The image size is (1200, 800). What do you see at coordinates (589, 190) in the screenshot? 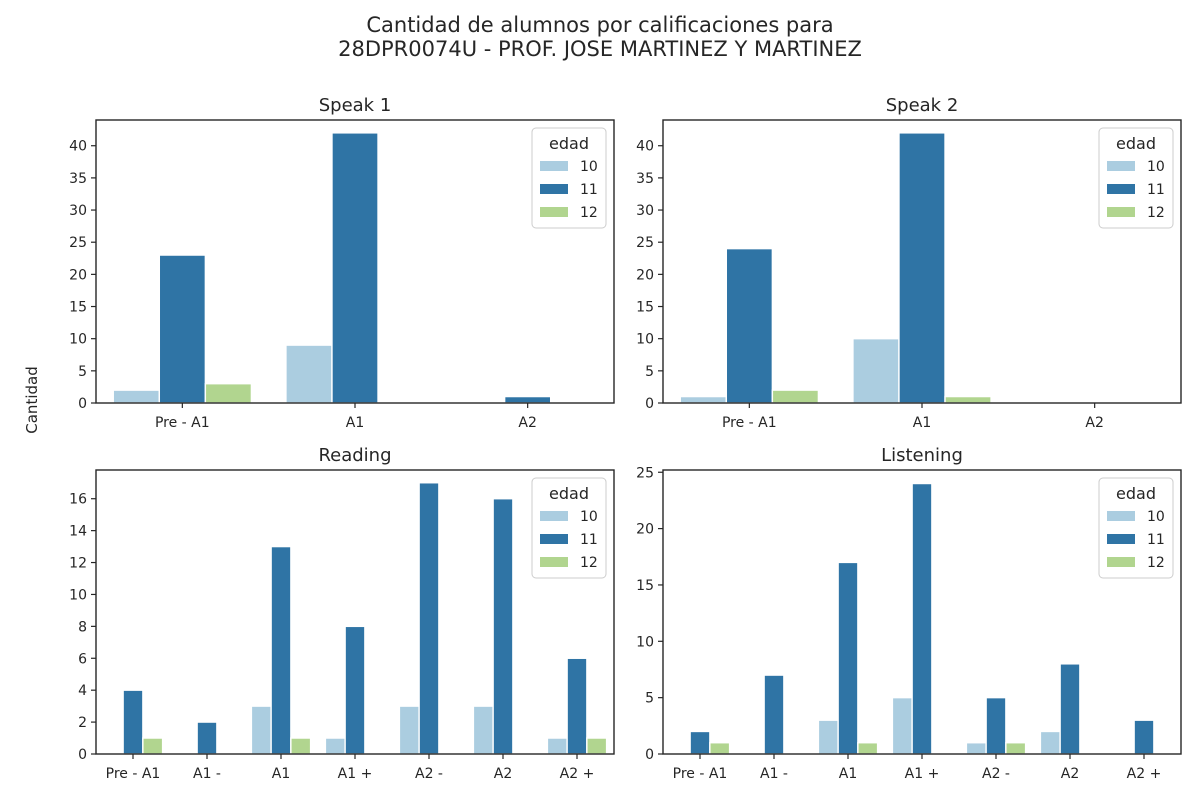
I see `legend-label: 11` at bounding box center [589, 190].